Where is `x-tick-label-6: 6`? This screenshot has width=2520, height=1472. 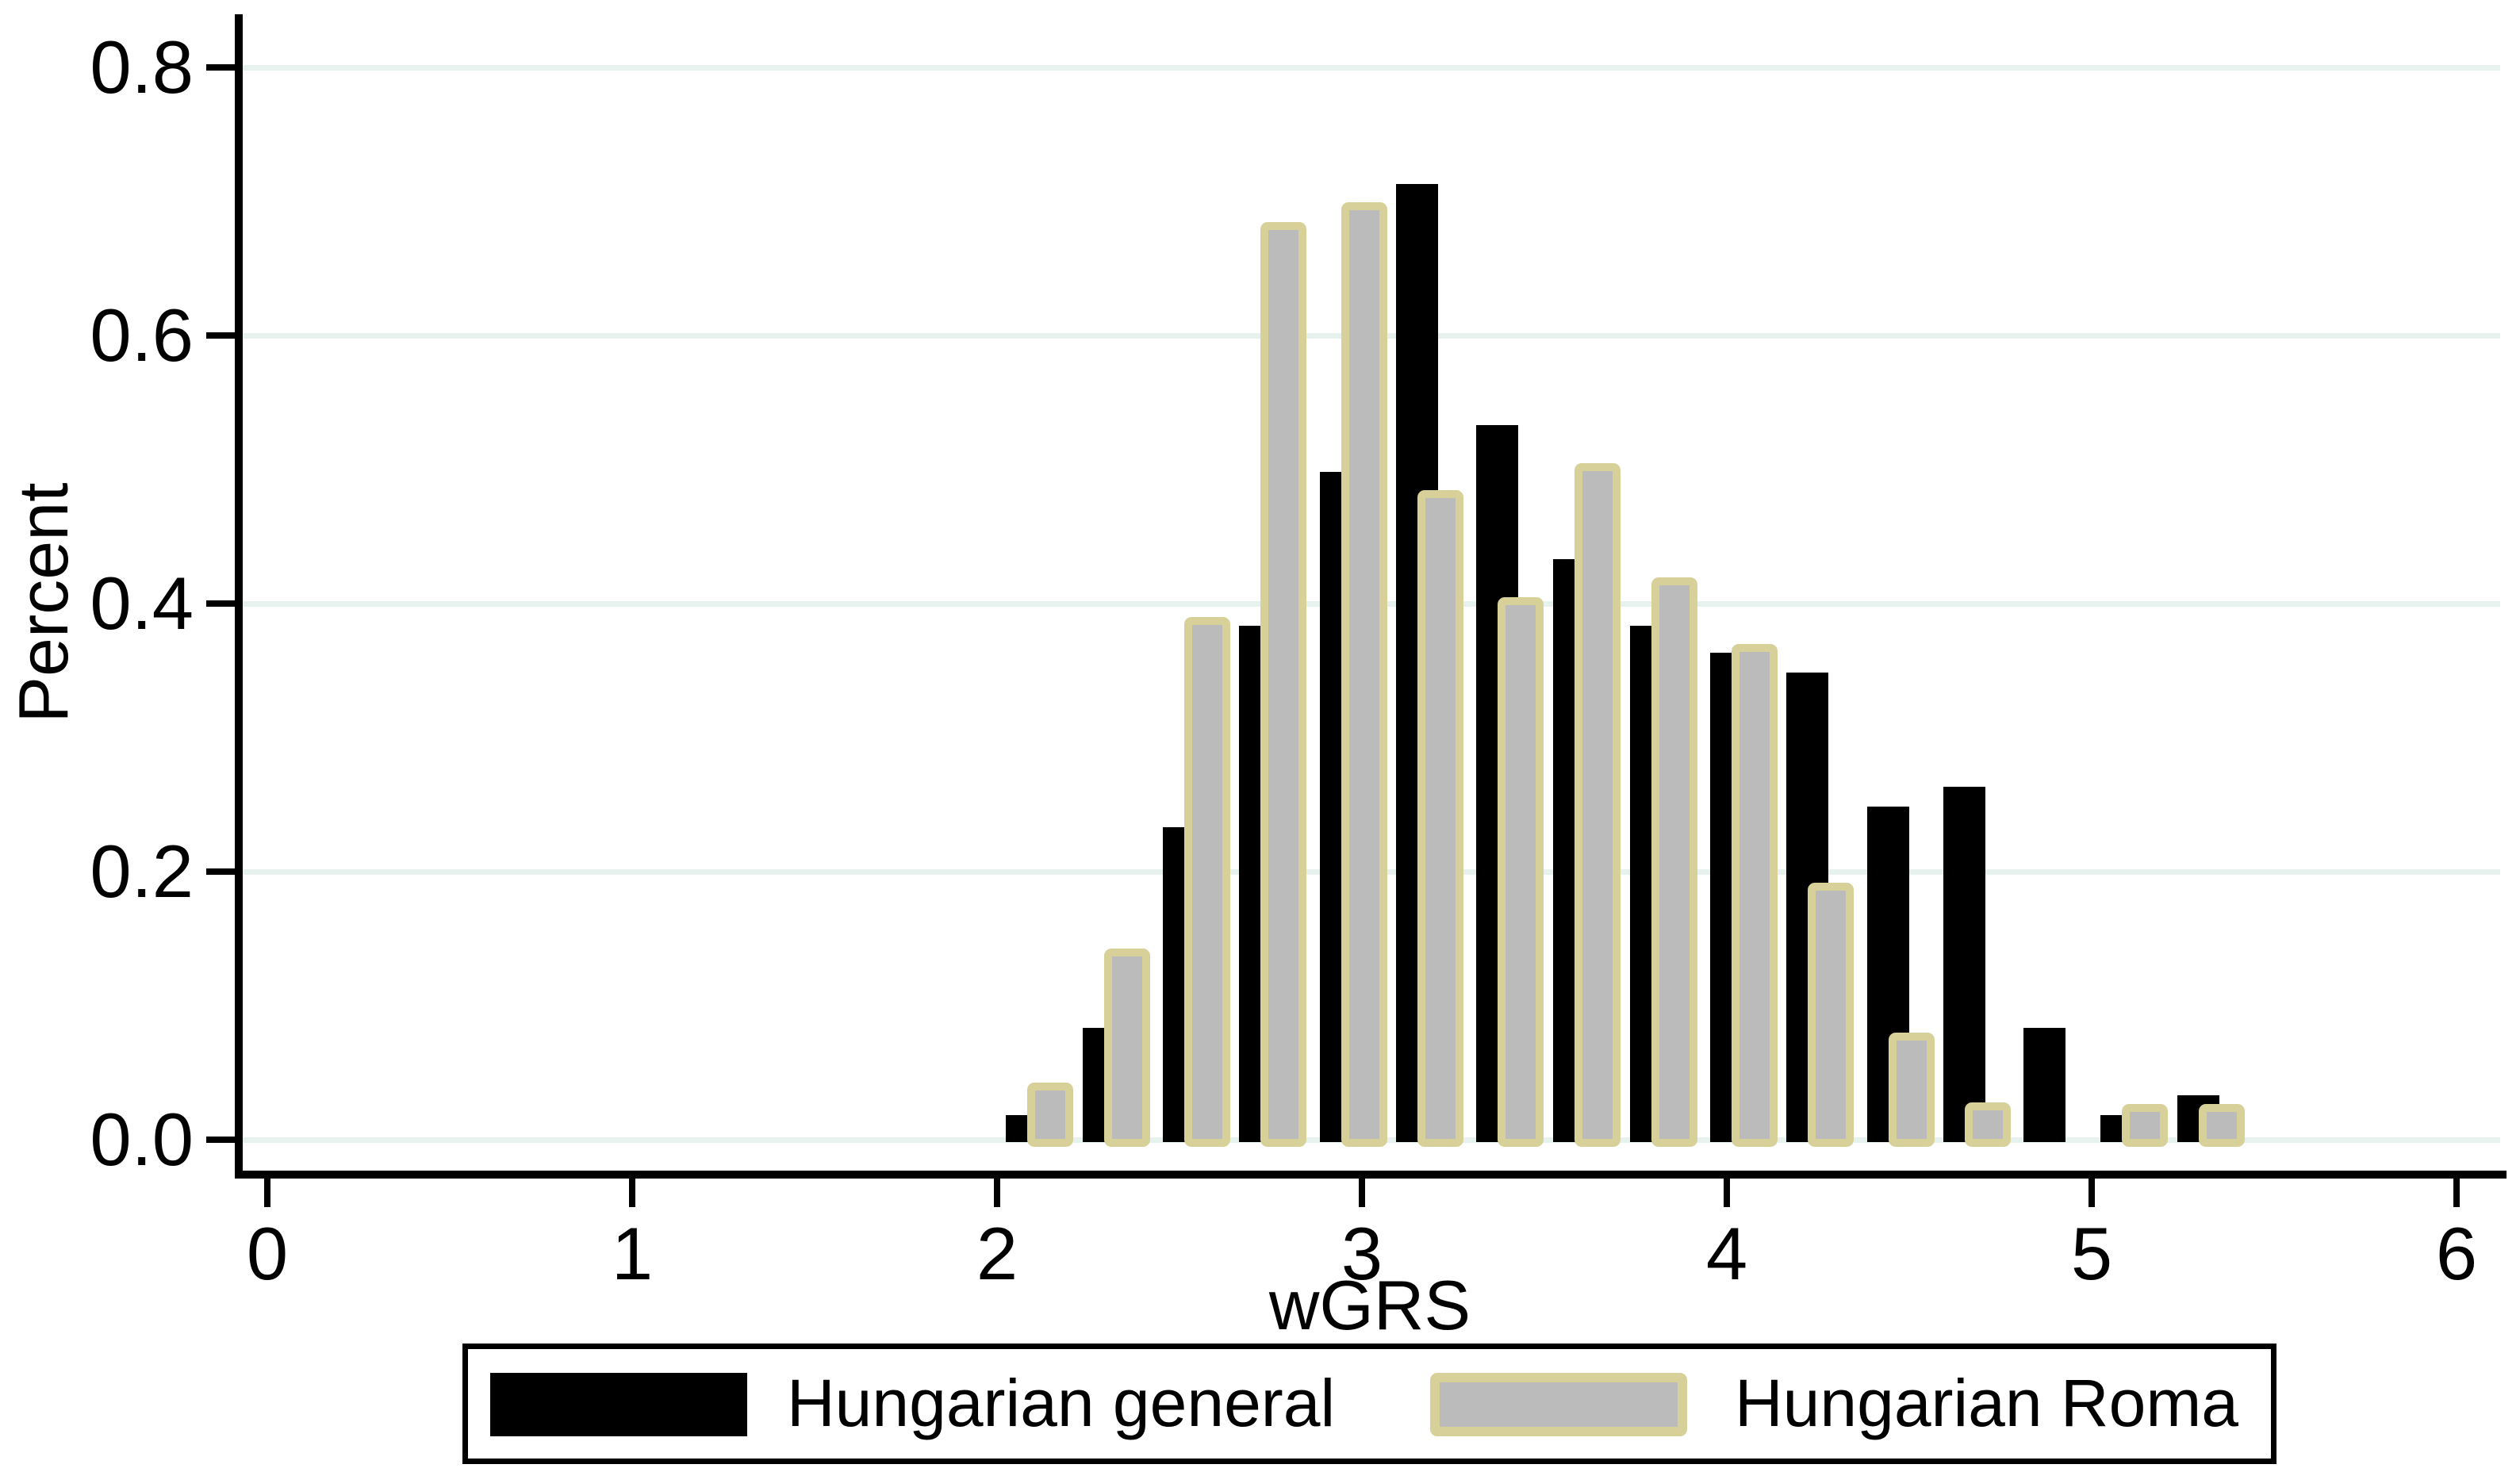
x-tick-label-6: 6 is located at coordinates (2456, 1253).